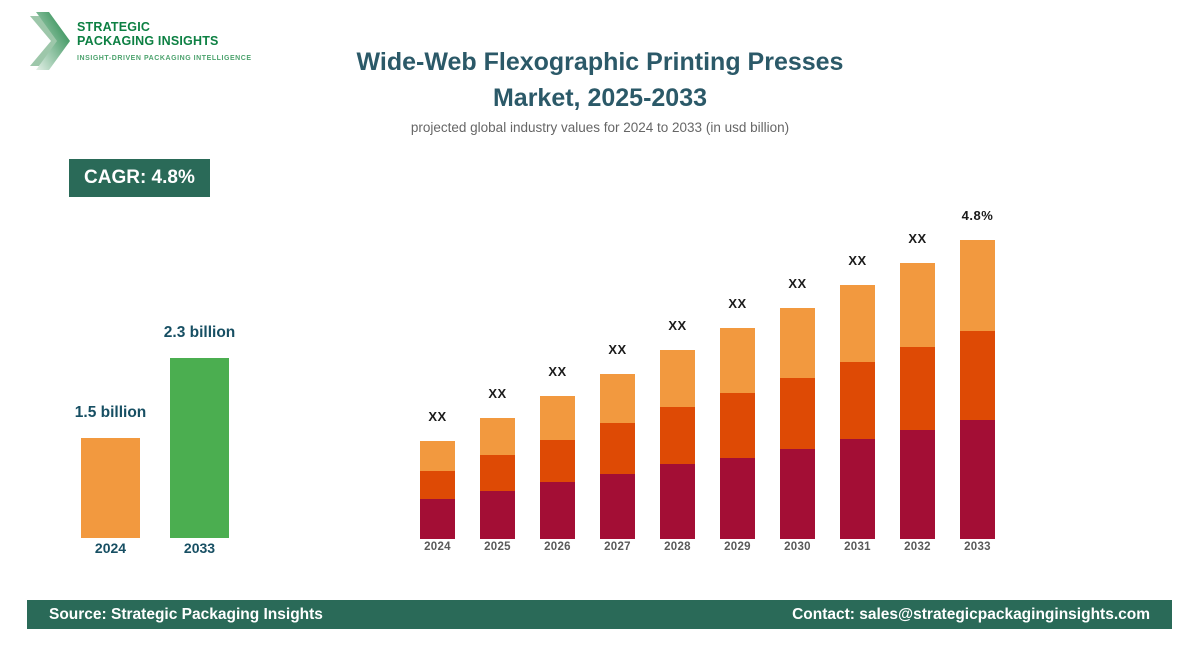 The height and width of the screenshot is (650, 1200). What do you see at coordinates (737, 547) in the screenshot?
I see `axis-tick-label: 2029` at bounding box center [737, 547].